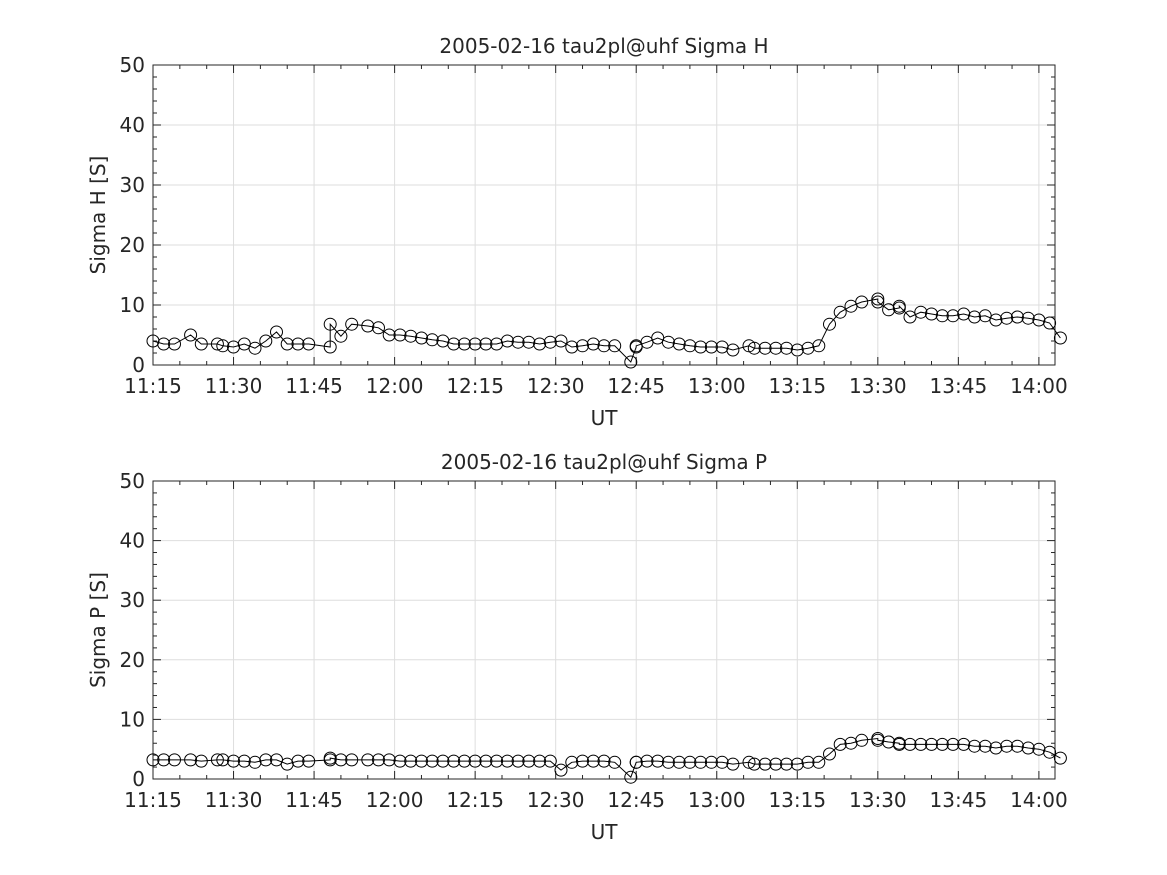 The width and height of the screenshot is (1167, 875). What do you see at coordinates (605, 832) in the screenshot?
I see `x-axis-label: UT` at bounding box center [605, 832].